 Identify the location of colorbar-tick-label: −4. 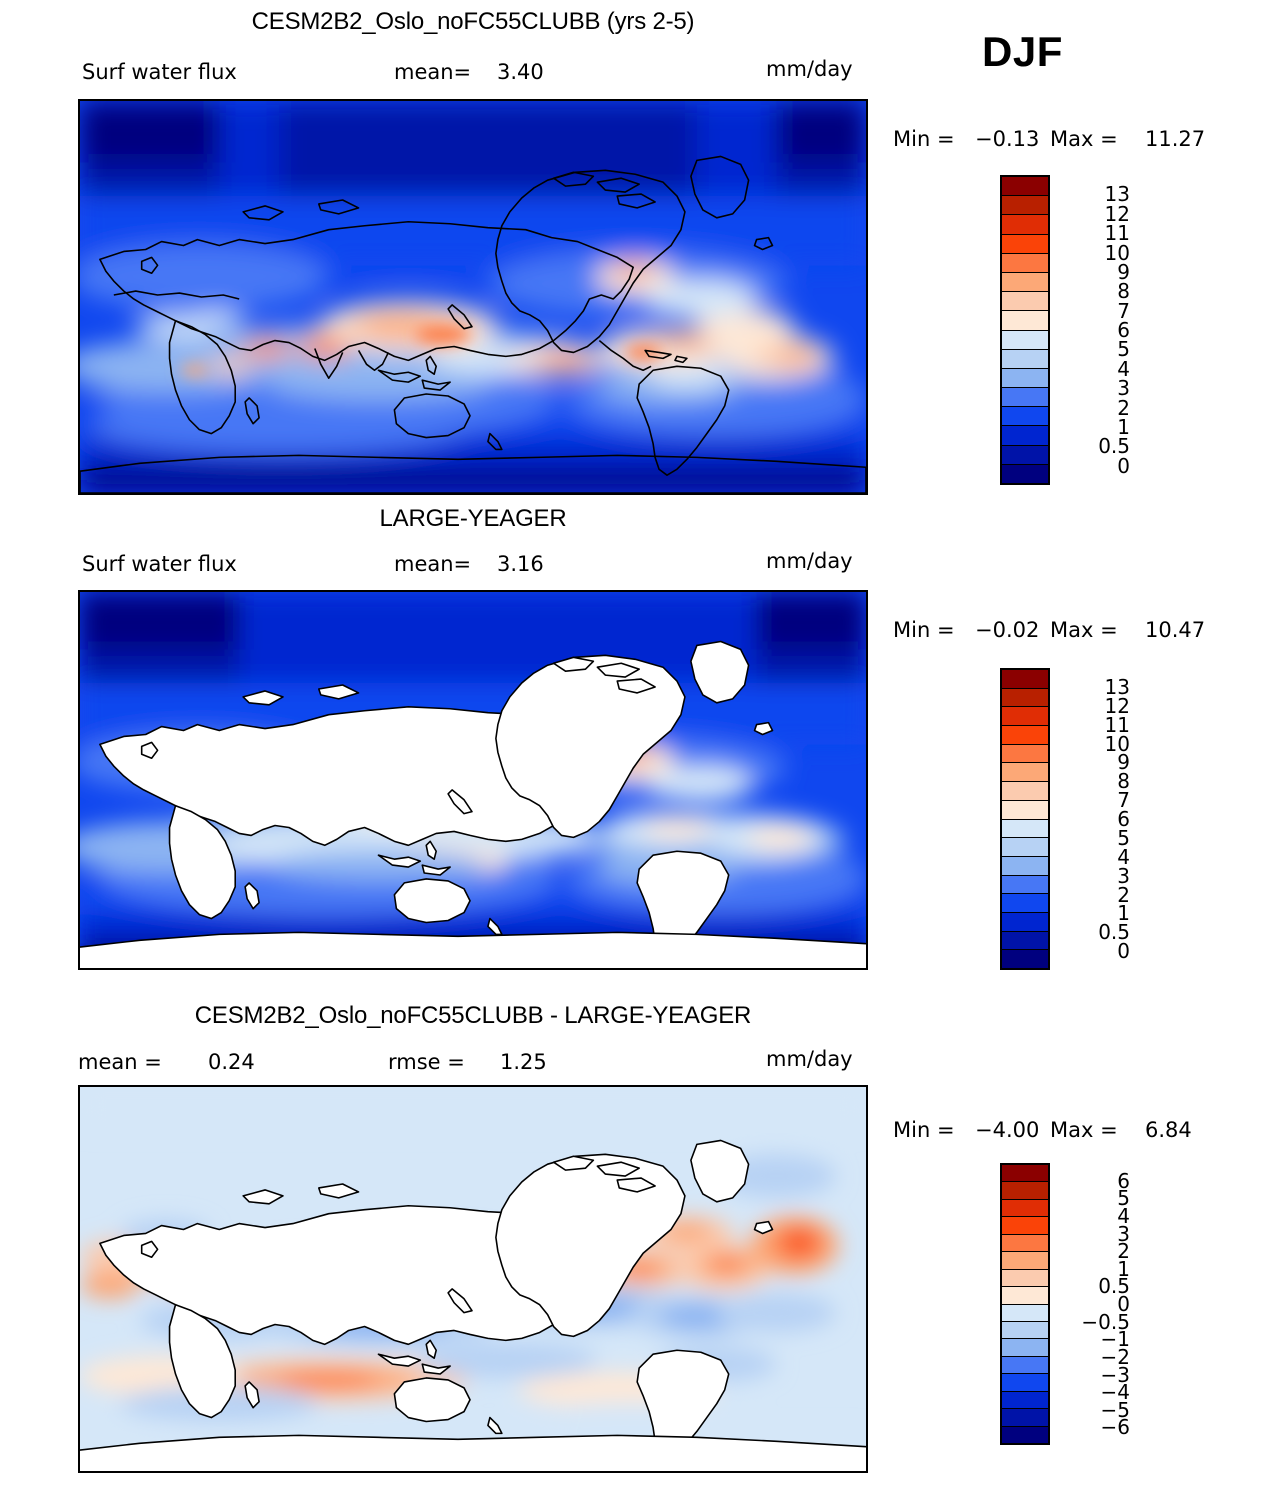
(1115, 1392).